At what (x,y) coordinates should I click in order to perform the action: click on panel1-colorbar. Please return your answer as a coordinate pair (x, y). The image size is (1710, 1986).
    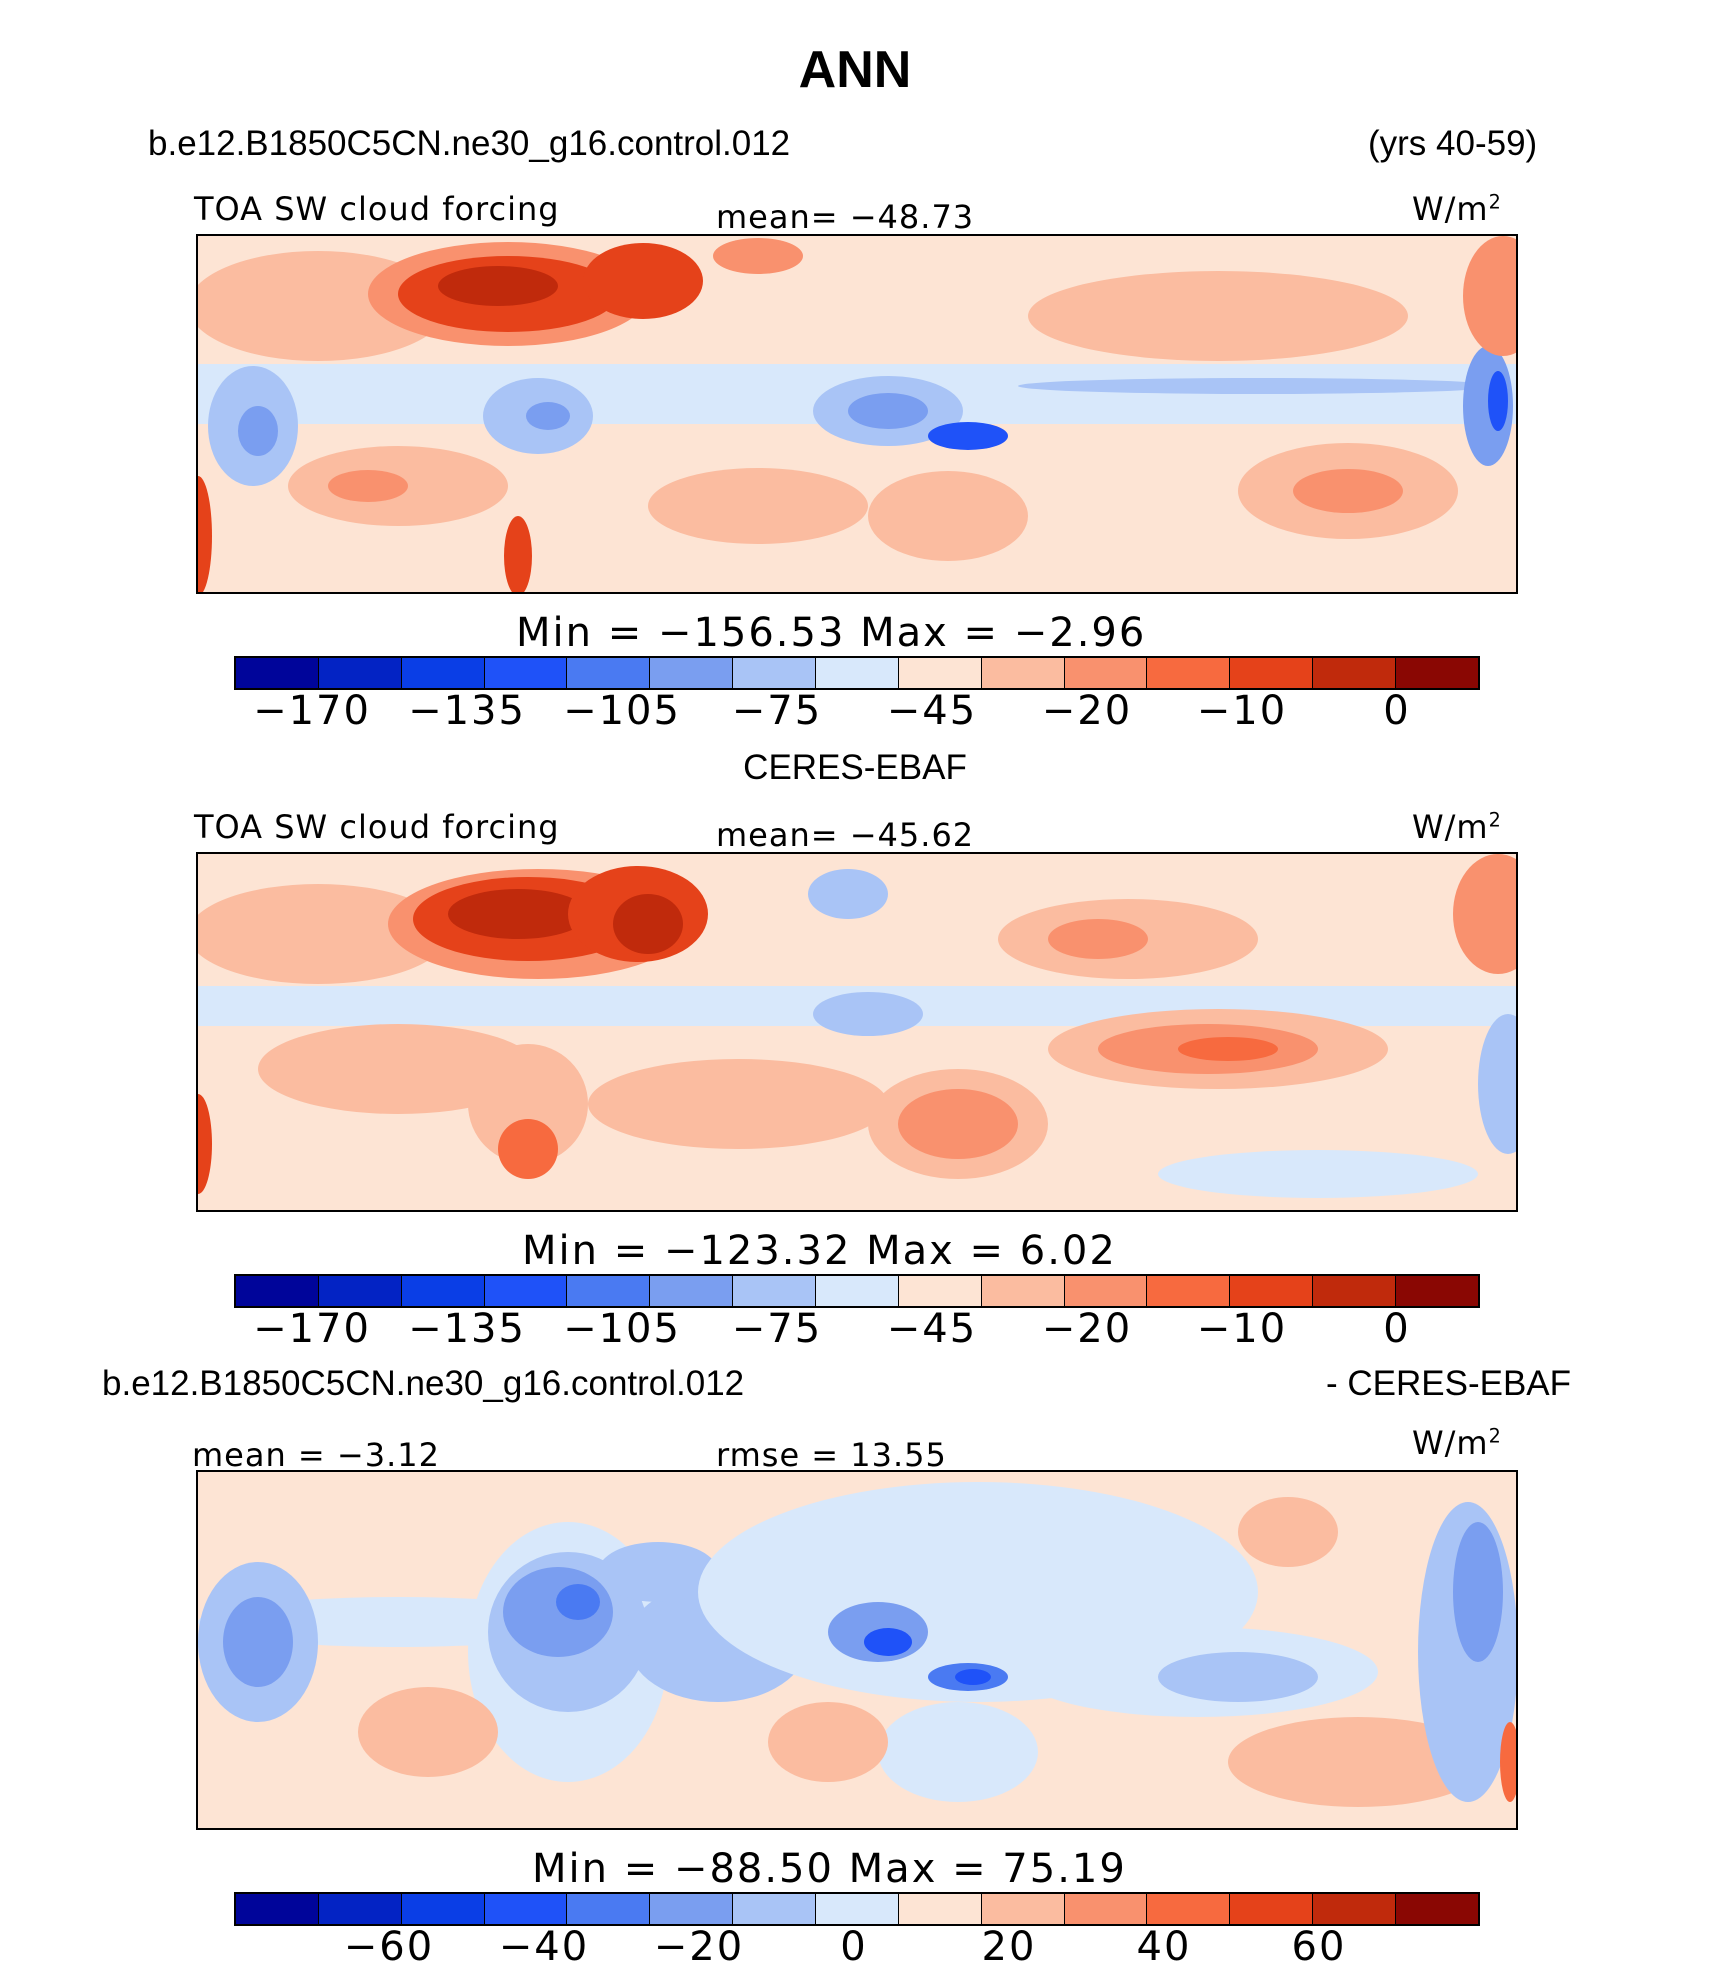
    Looking at the image, I should click on (857, 673).